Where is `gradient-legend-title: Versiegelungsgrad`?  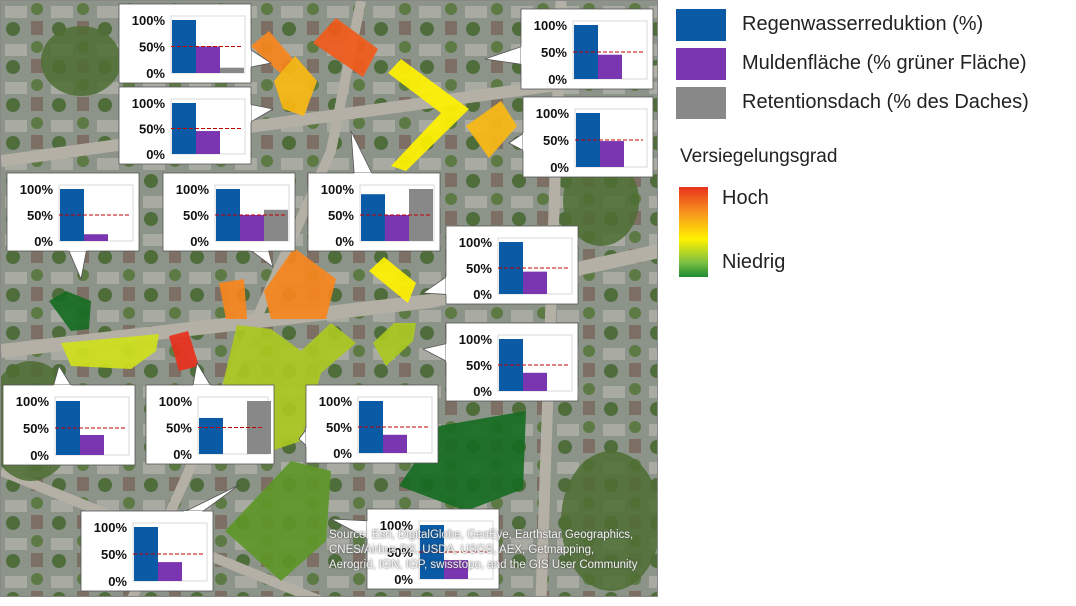
gradient-legend-title: Versiegelungsgrad is located at coordinates (759, 156).